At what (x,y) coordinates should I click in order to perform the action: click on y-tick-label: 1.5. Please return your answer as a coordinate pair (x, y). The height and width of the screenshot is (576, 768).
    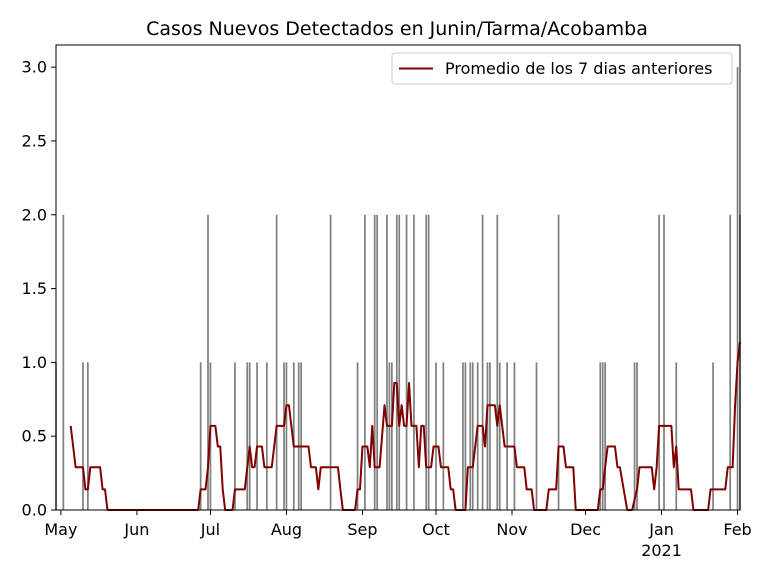
    Looking at the image, I should click on (34, 288).